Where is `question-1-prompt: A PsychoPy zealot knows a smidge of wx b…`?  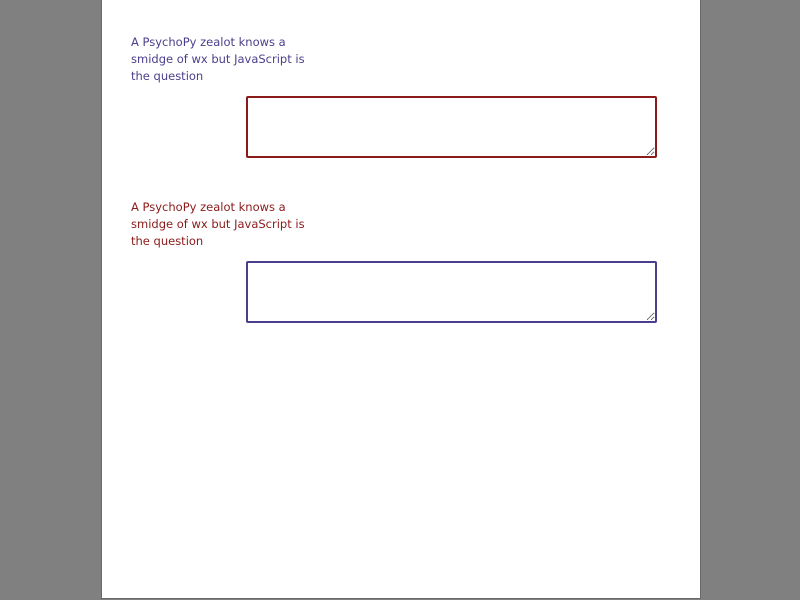 question-1-prompt: A PsychoPy zealot knows a smidge of wx b… is located at coordinates (218, 59).